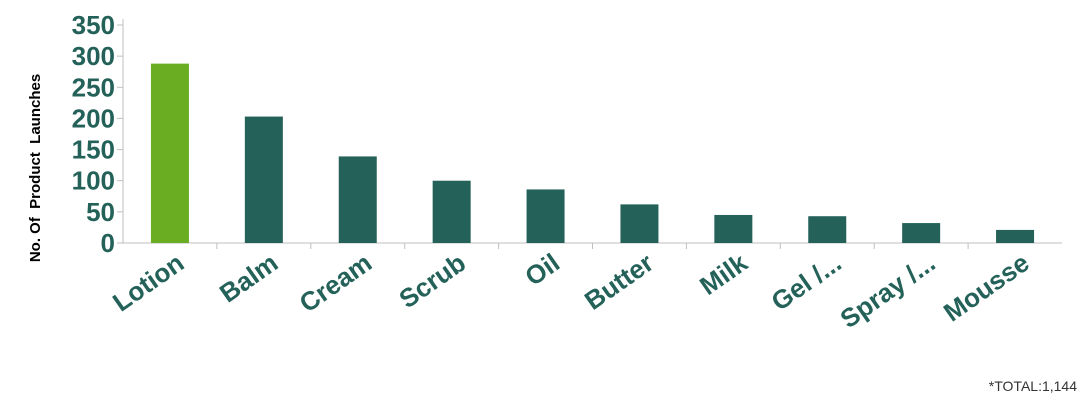 The image size is (1081, 394). Describe the element at coordinates (35, 168) in the screenshot. I see `y-axis-label: No. Of Product Launches` at that location.